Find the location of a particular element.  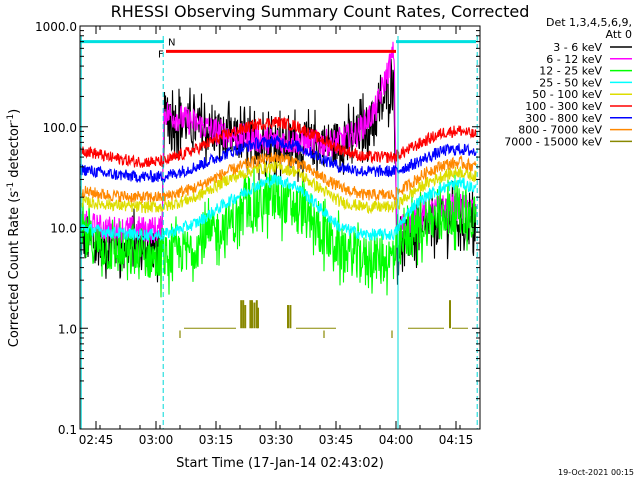

x-tick-label: 03:45 is located at coordinates (336, 440).